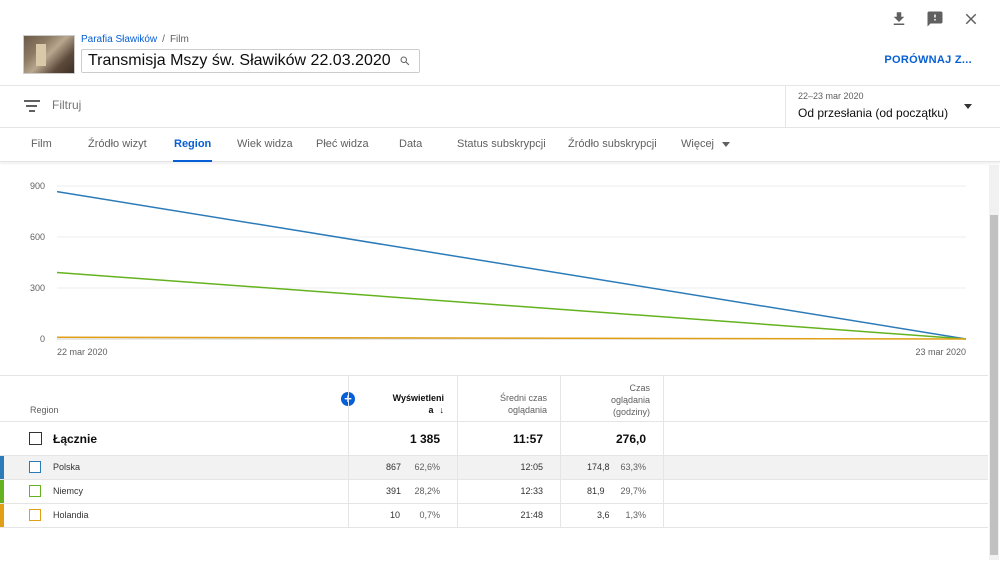 The height and width of the screenshot is (563, 1000). Describe the element at coordinates (639, 388) in the screenshot. I see `wt-header-line1: Czas` at that location.